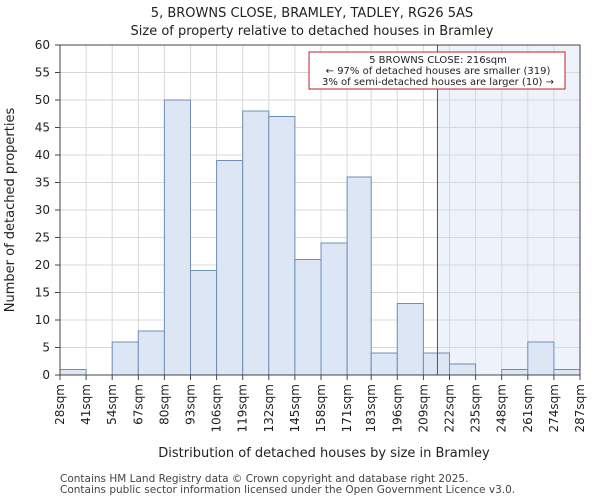  Describe the element at coordinates (321, 408) in the screenshot. I see `x-tick-label: 158sqm` at that location.